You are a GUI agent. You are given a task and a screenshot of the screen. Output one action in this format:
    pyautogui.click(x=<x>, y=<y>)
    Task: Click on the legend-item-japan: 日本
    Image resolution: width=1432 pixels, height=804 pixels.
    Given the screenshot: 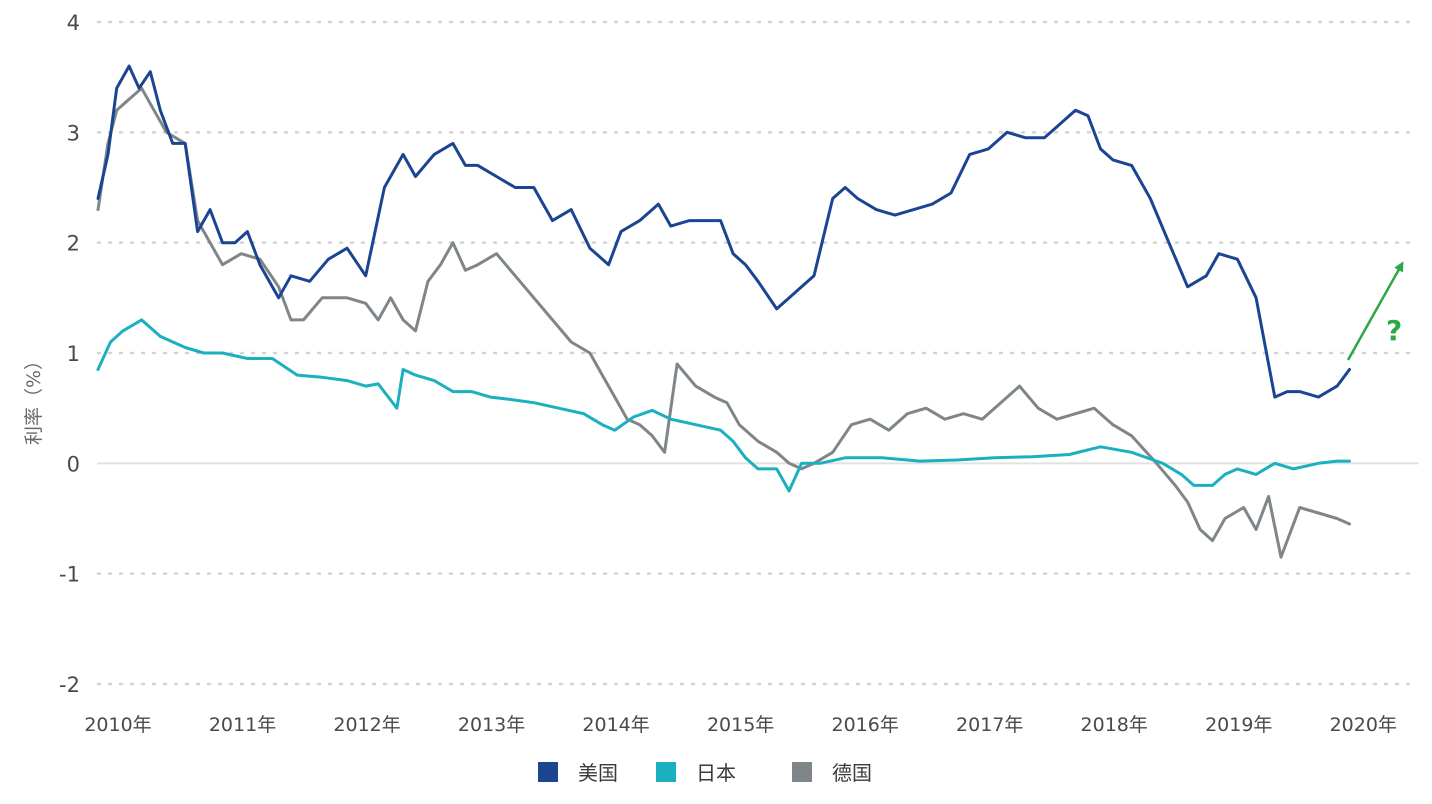 What is the action you would take?
    pyautogui.click(x=696, y=773)
    